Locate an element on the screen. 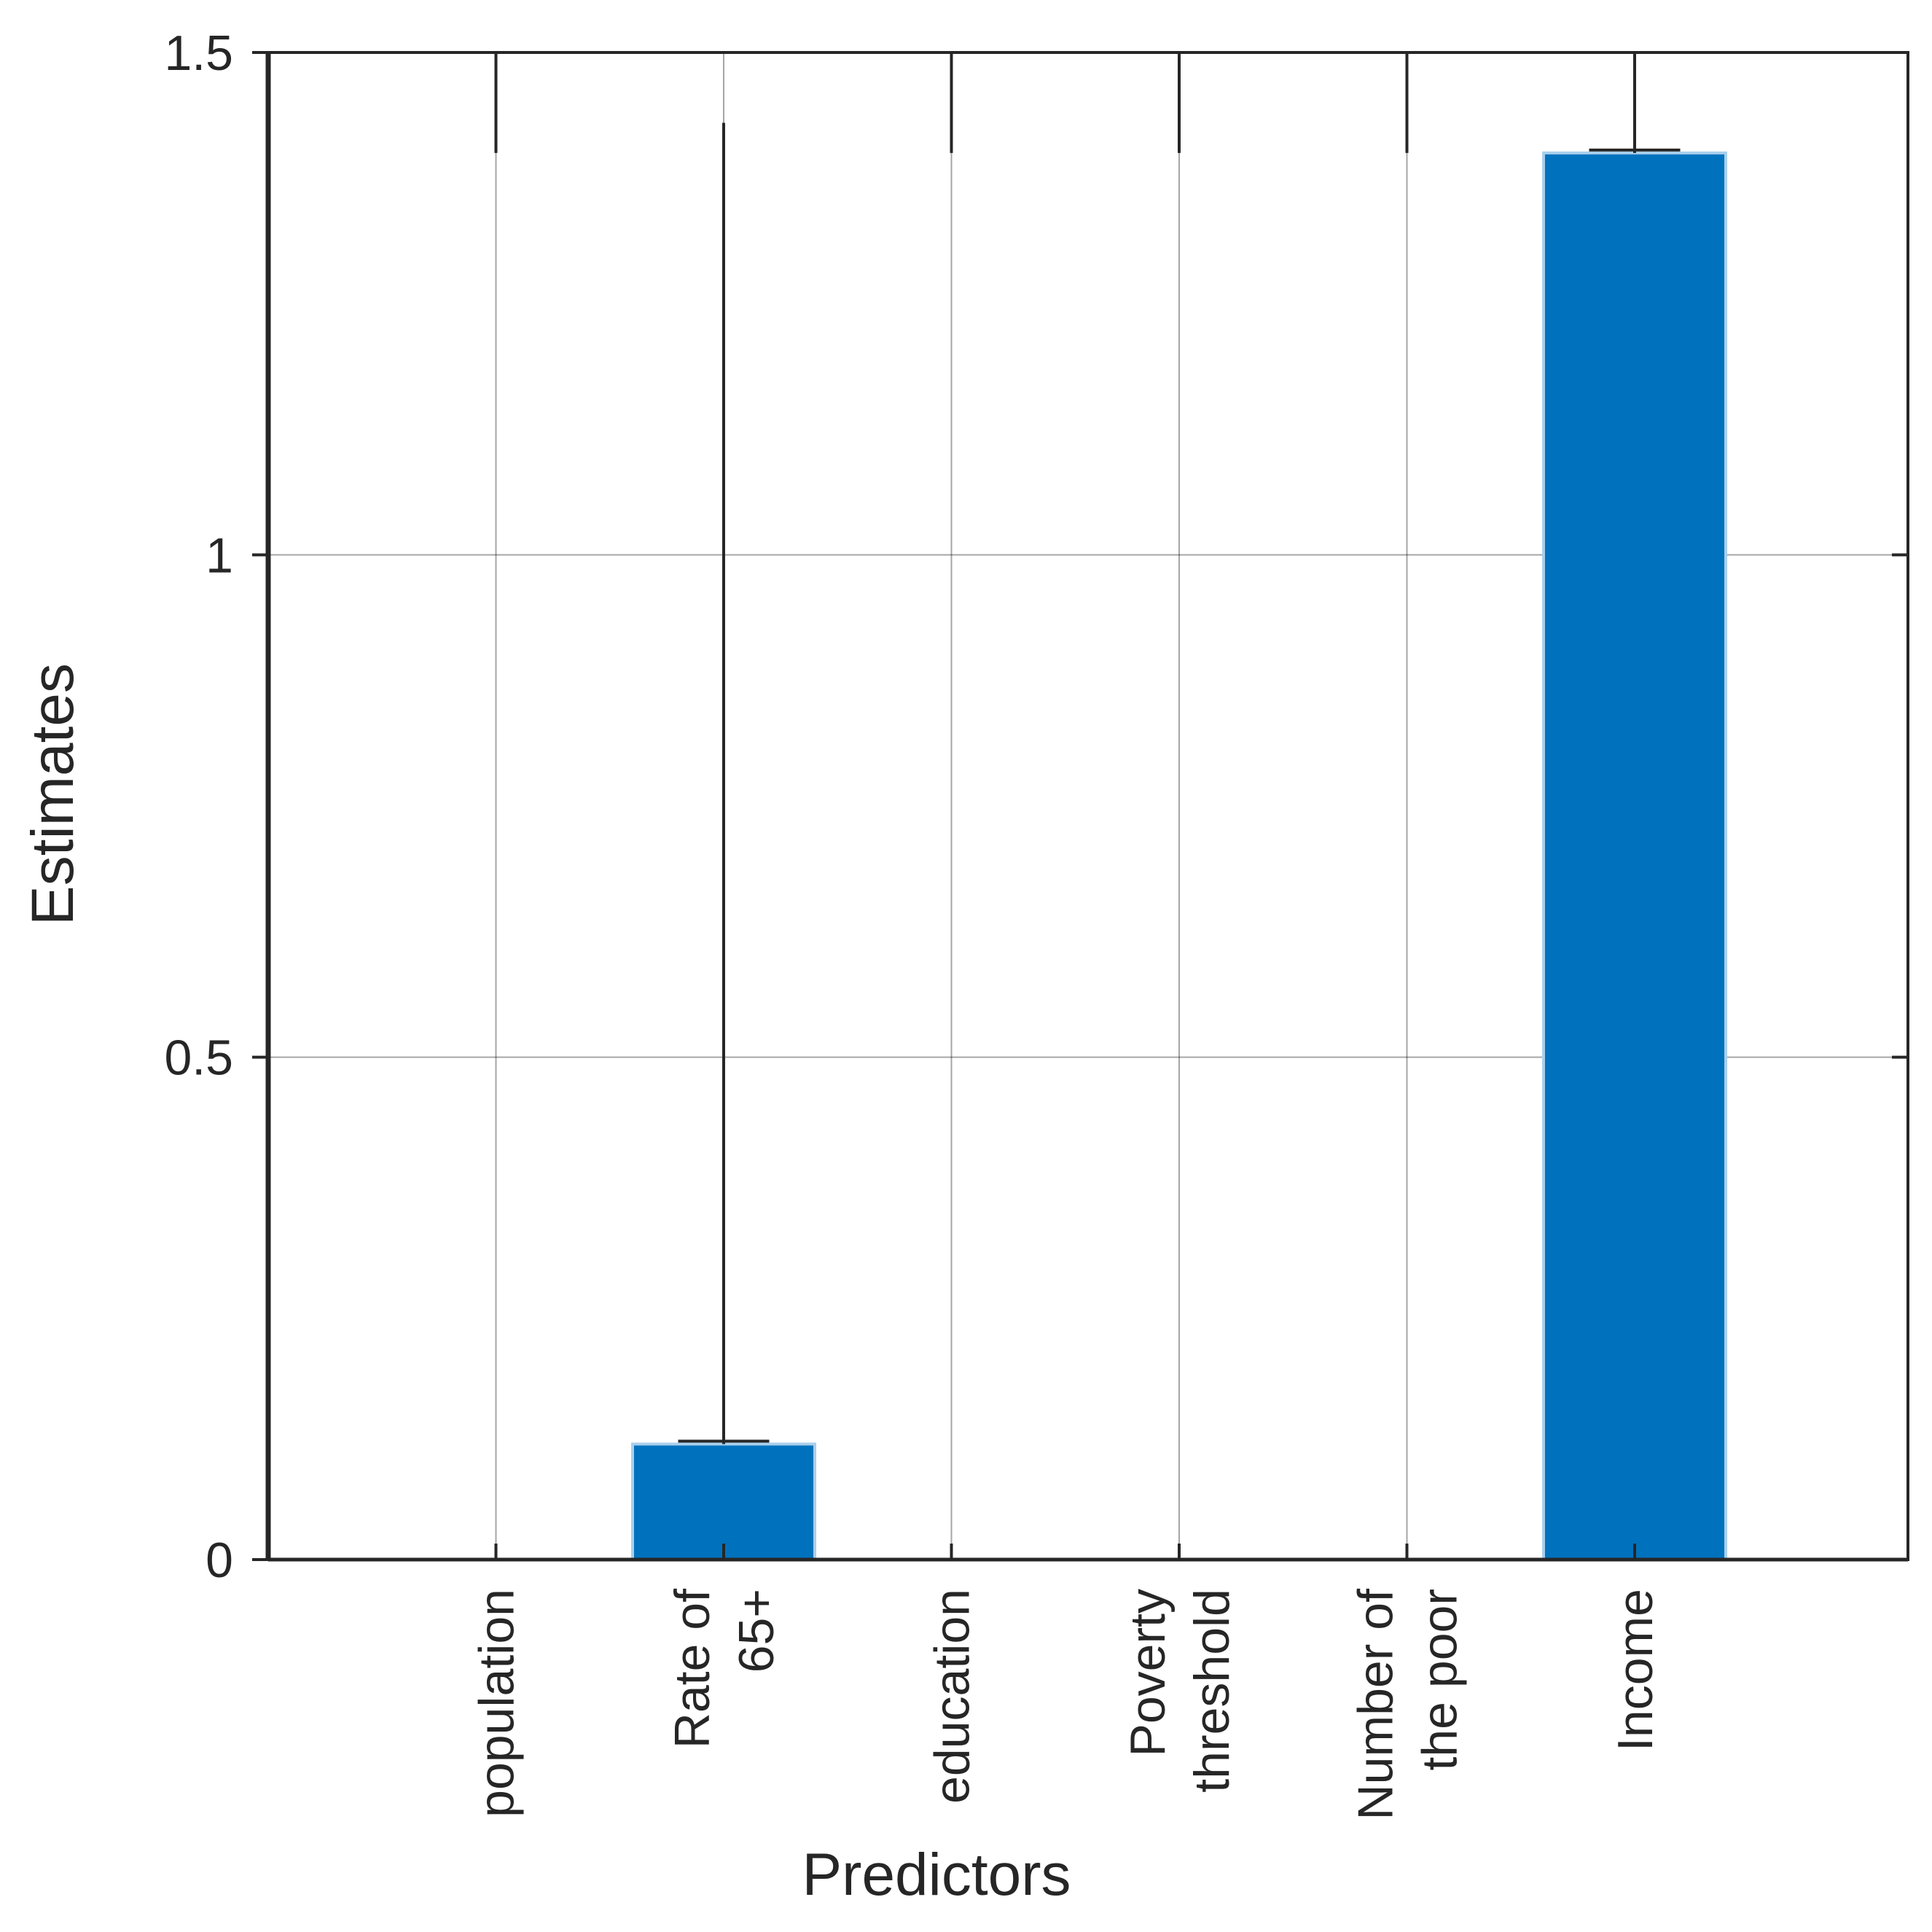  y-tick-label-3: 1.5 is located at coordinates (198, 53).